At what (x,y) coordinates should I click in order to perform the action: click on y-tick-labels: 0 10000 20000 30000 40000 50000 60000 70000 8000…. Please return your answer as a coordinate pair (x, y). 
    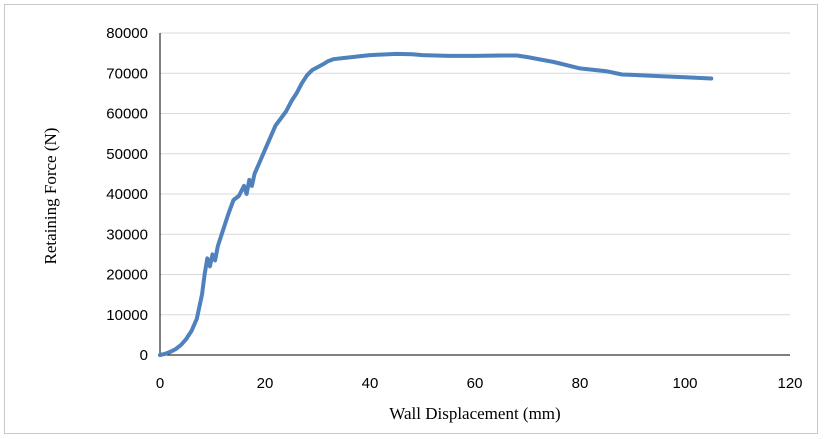
    Looking at the image, I should click on (127, 194).